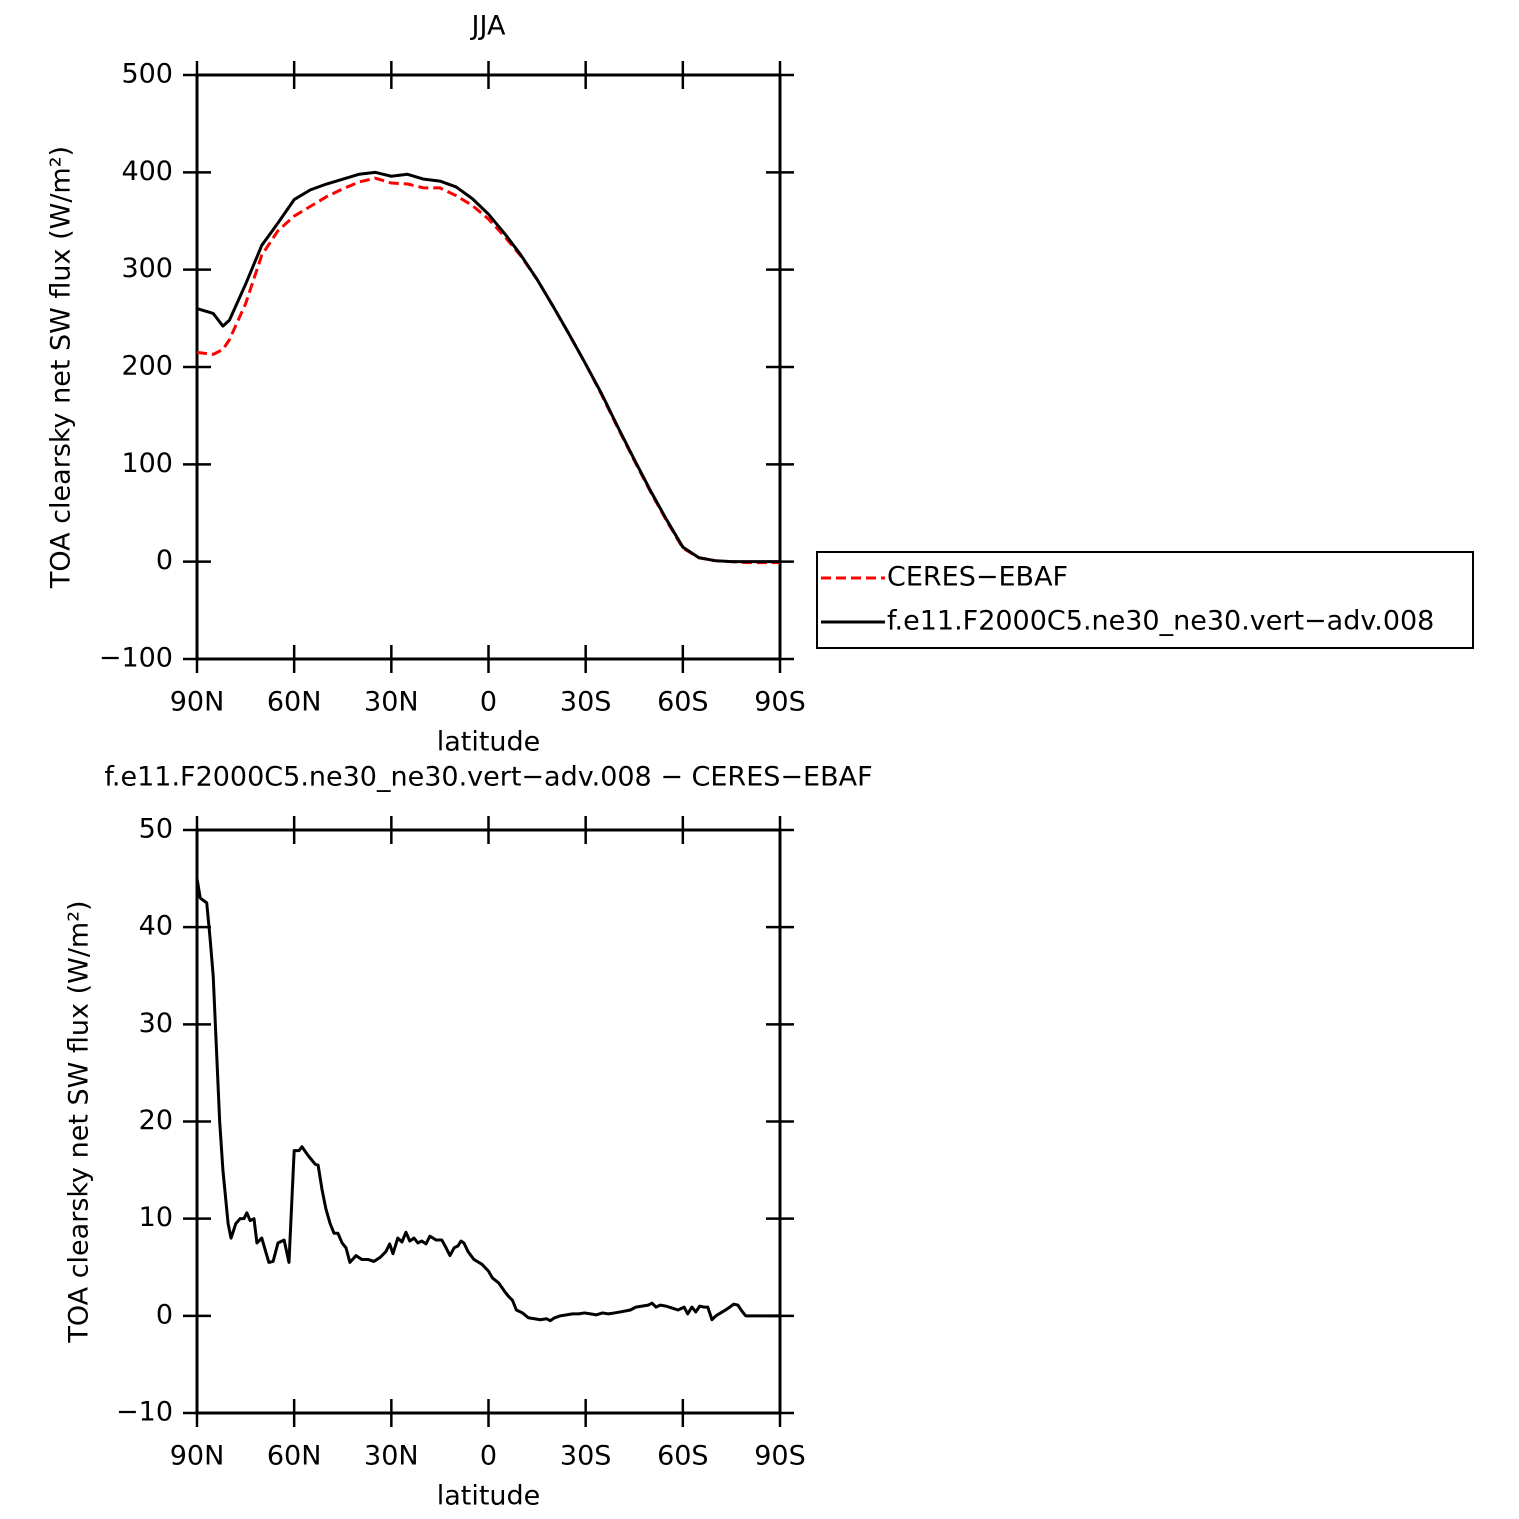 This screenshot has height=1519, width=1519. What do you see at coordinates (147, 171) in the screenshot?
I see `y-tick-label: 400` at bounding box center [147, 171].